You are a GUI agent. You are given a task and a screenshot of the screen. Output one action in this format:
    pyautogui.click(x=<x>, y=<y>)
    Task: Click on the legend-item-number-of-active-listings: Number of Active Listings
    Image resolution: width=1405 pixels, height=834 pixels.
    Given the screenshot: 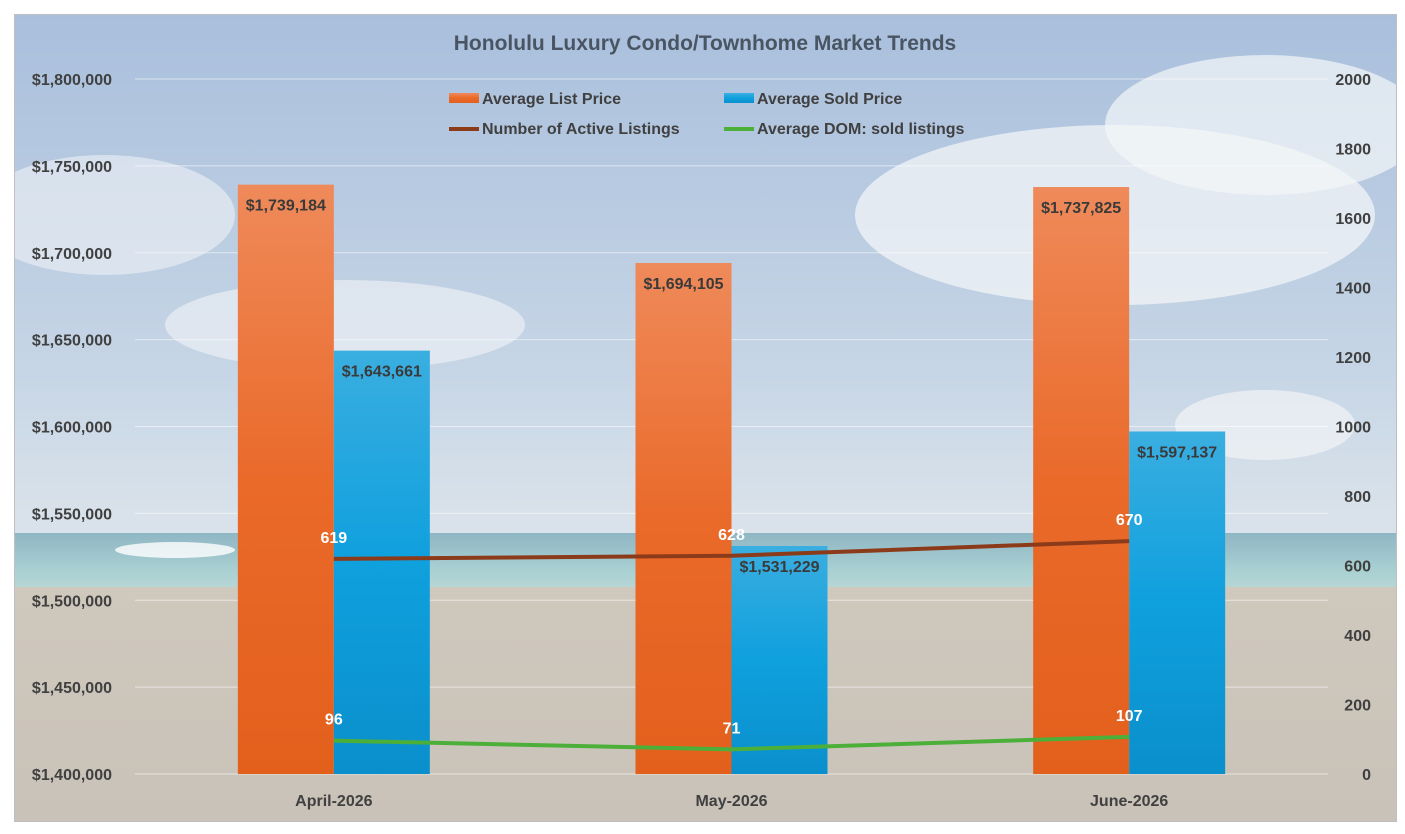 What is the action you would take?
    pyautogui.click(x=564, y=129)
    